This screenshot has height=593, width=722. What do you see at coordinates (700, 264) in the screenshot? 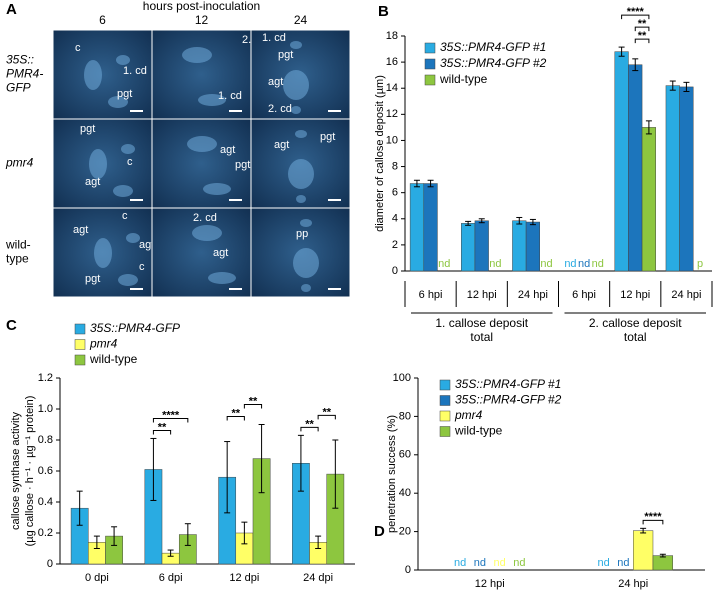
I see `value-label: p` at bounding box center [700, 264].